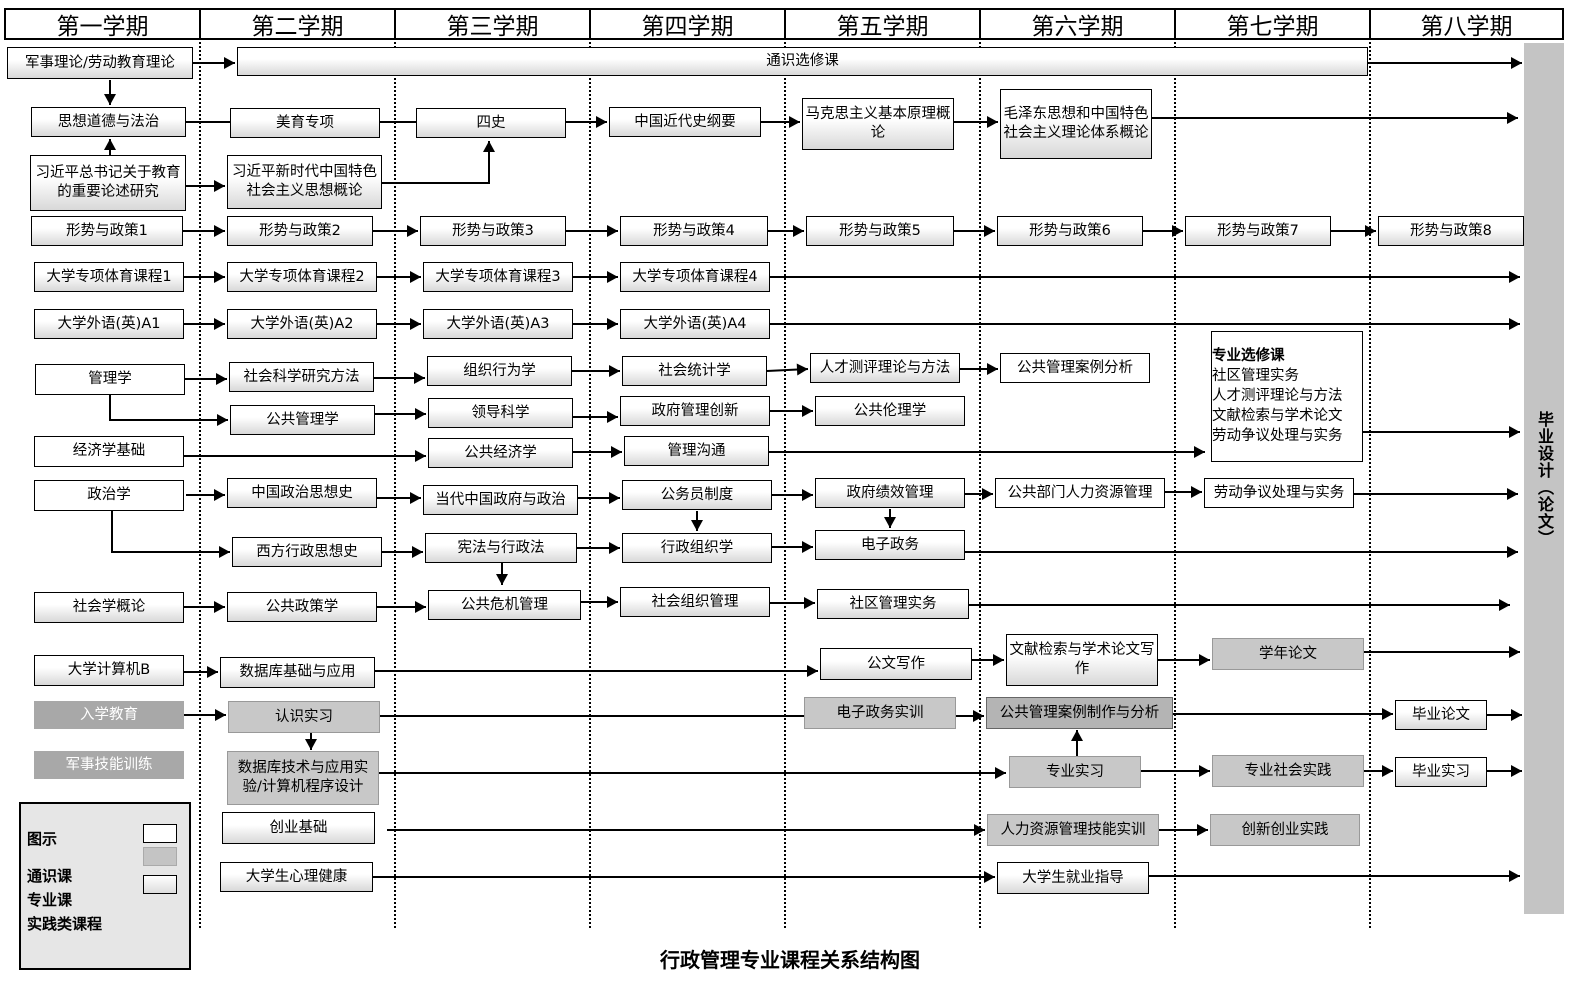 The width and height of the screenshot is (1584, 998). What do you see at coordinates (1080, 493) in the screenshot?
I see `course-box: 公共部门人力资源管理` at bounding box center [1080, 493].